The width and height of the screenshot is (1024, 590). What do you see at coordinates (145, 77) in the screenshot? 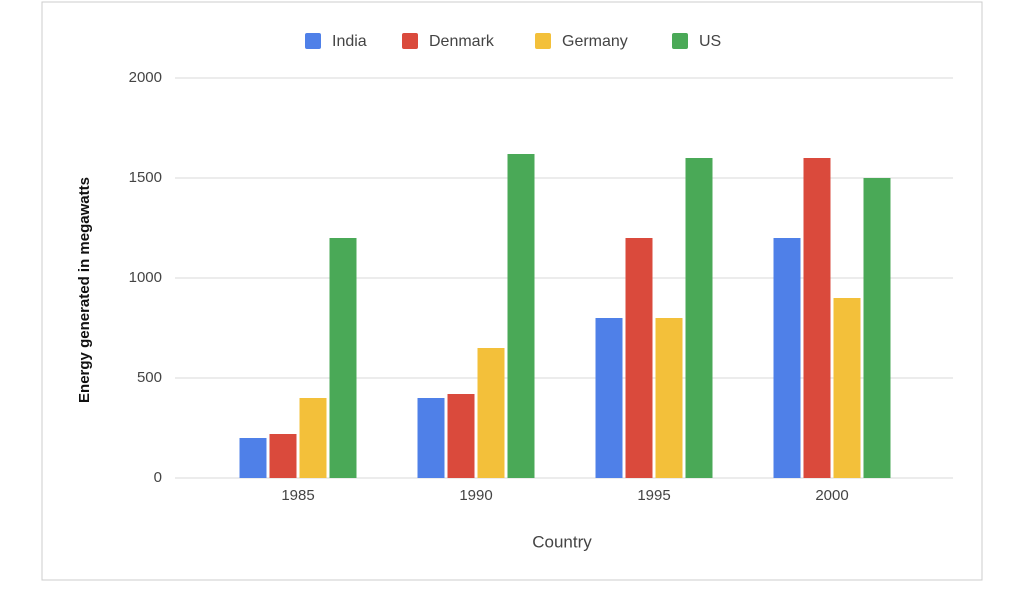
I see `y-tick-label: 2000` at bounding box center [145, 77].